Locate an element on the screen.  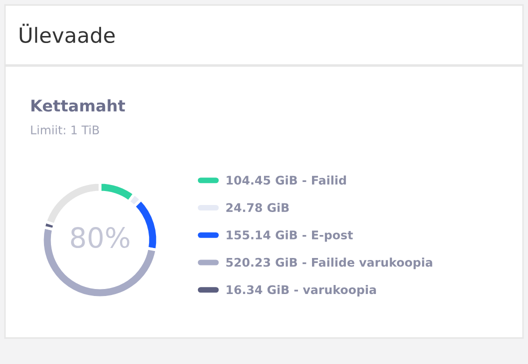
chart-title: Kettamaht is located at coordinates (78, 105).